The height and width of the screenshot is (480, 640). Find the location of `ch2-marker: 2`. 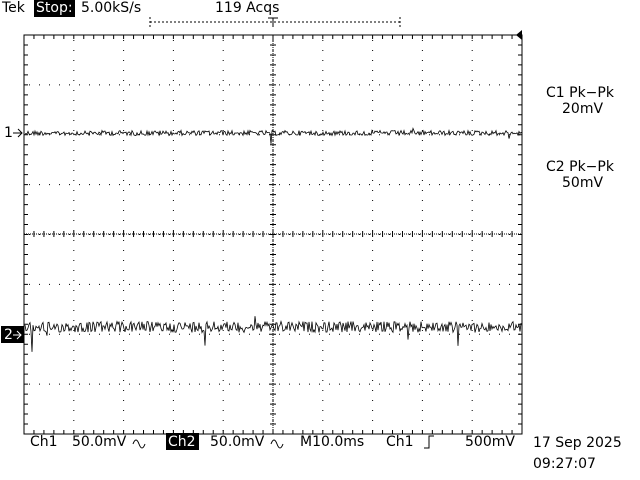

ch2-marker: 2 is located at coordinates (8, 335).